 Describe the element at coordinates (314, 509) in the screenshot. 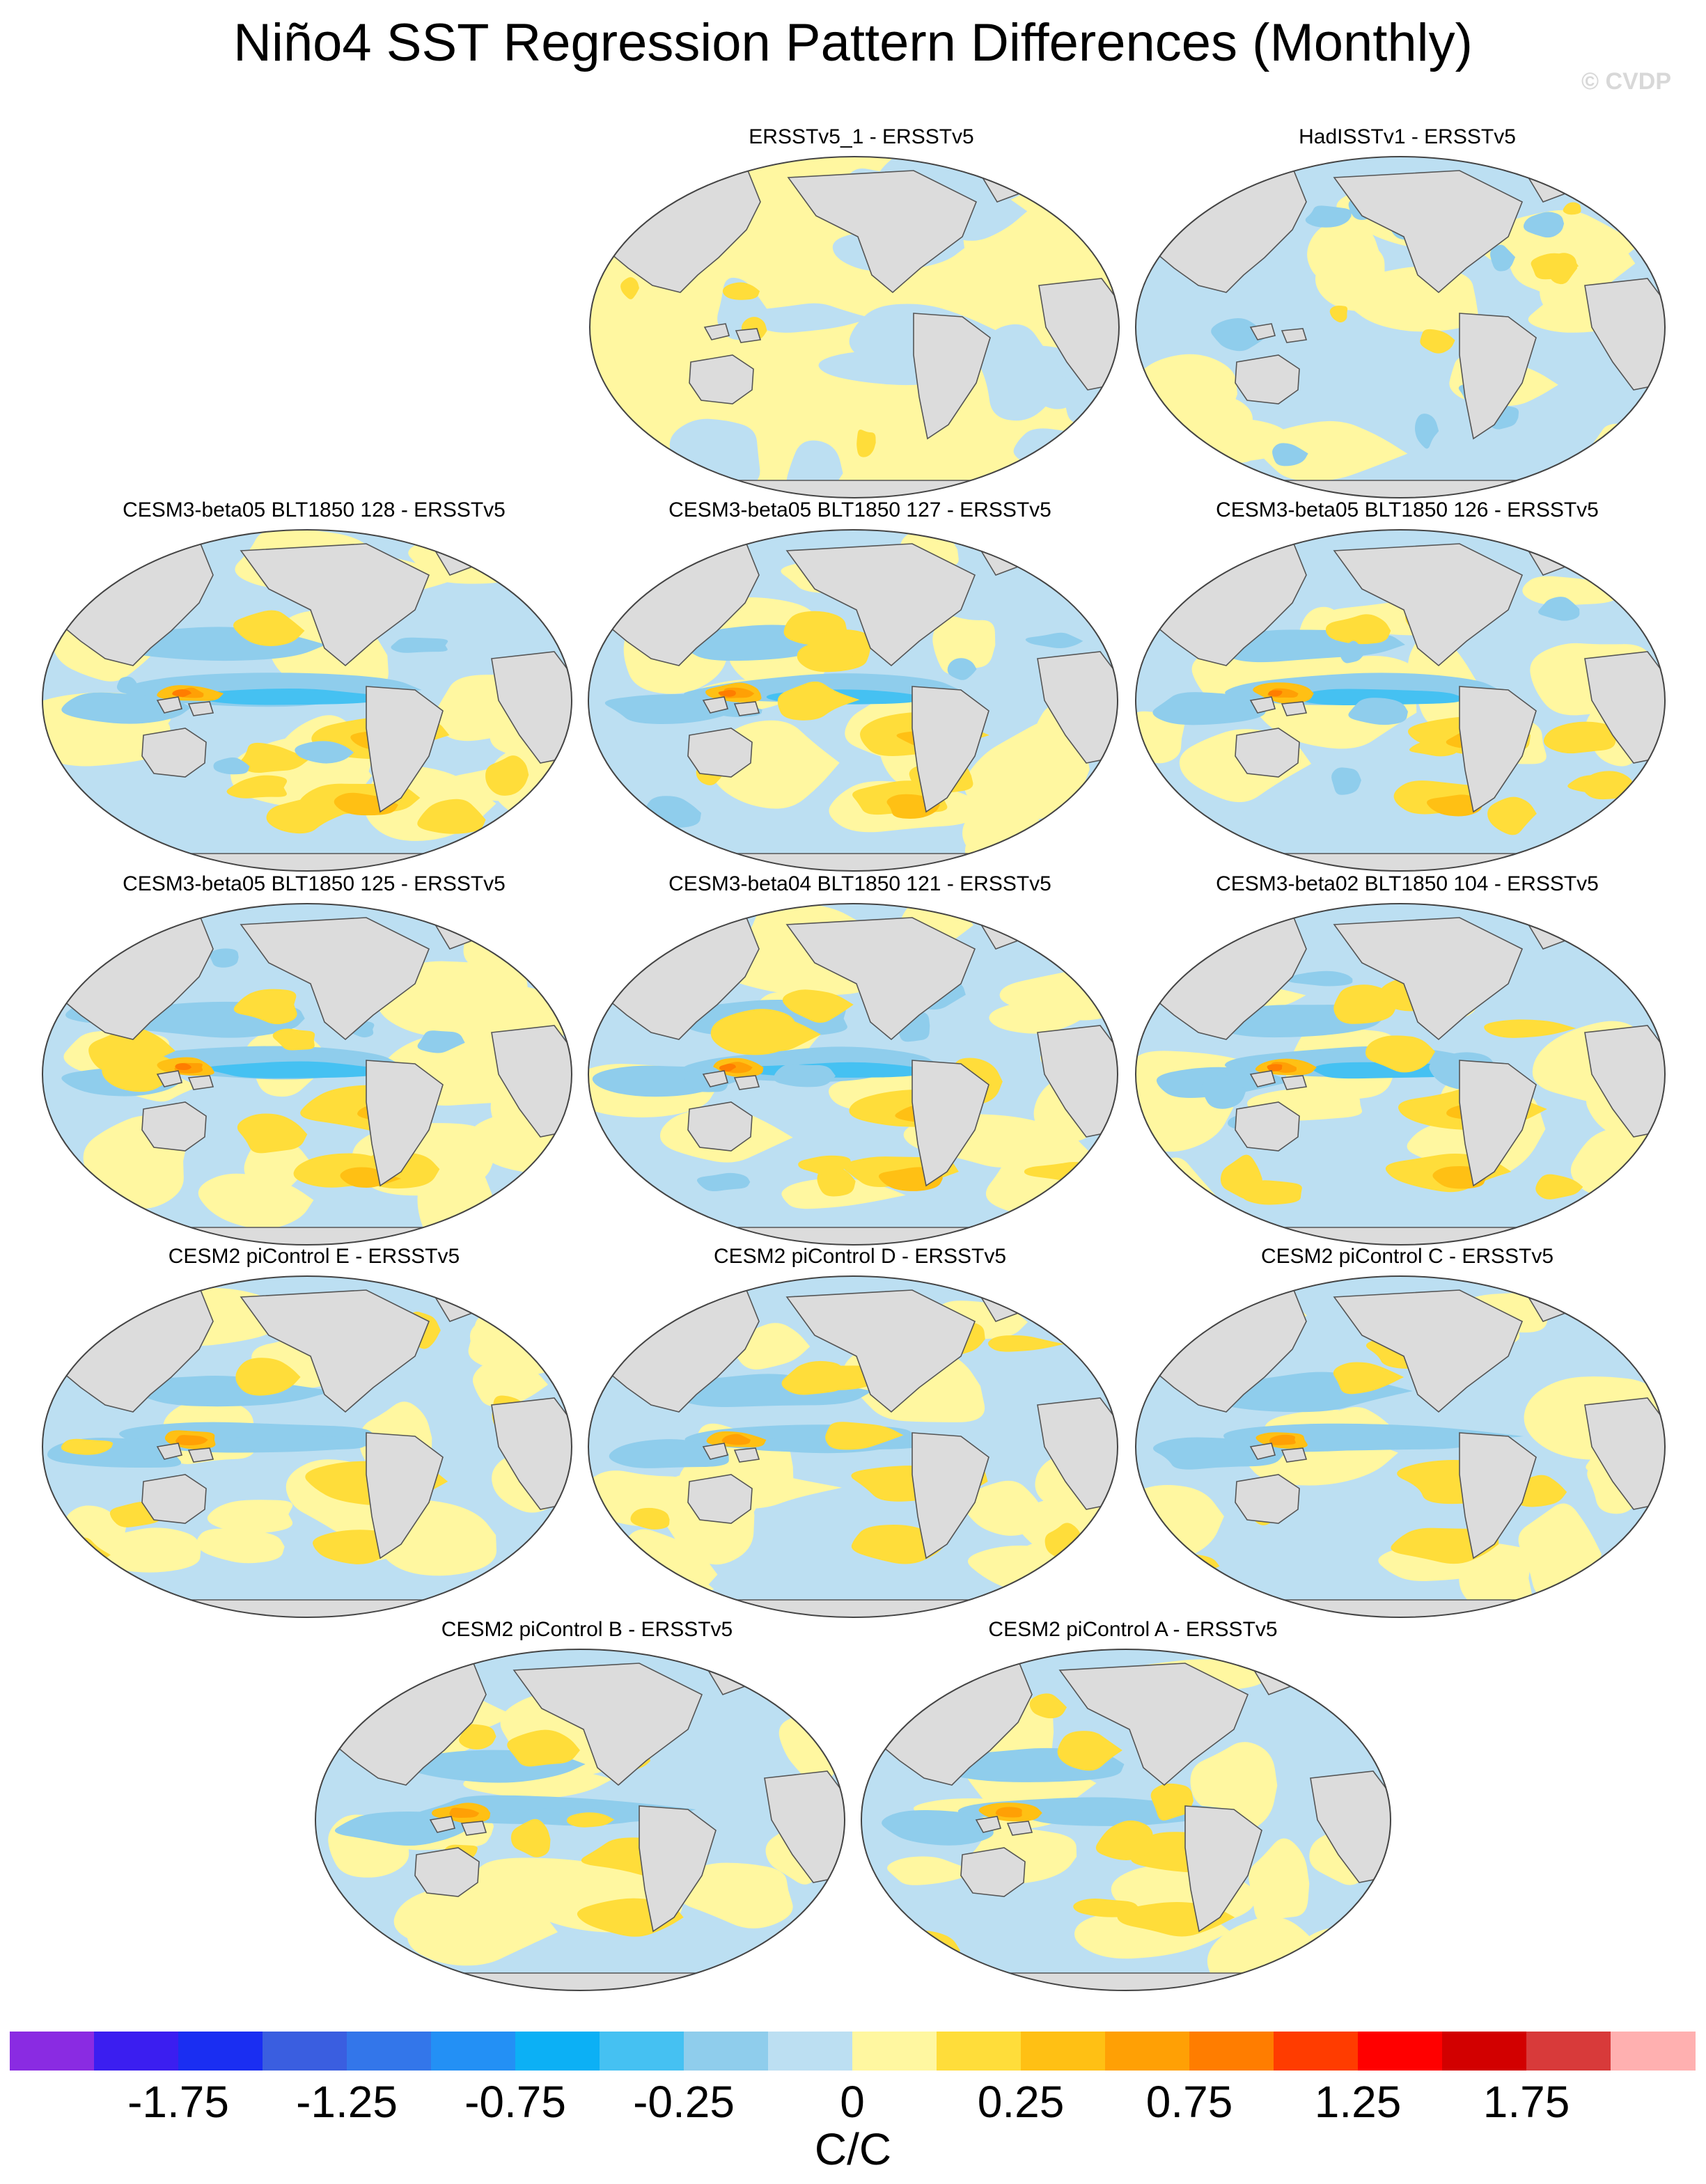

I see `panel-title: CESM3-beta05 BLT1850 128 - ERSSTv5` at that location.